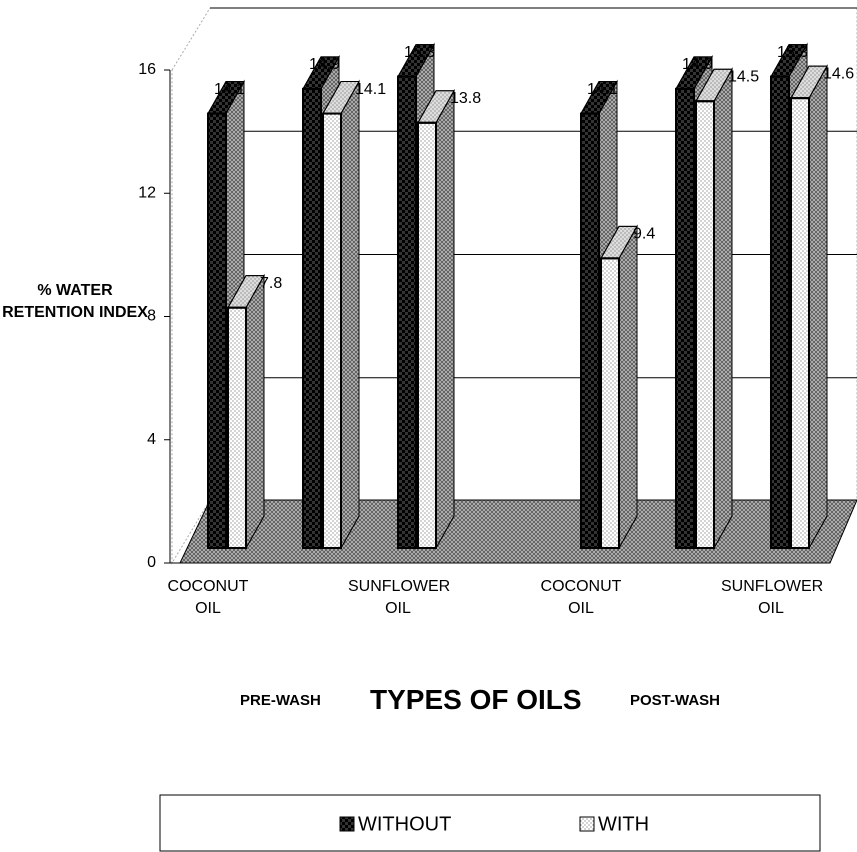 Image resolution: width=857 pixels, height=852 pixels. I want to click on x-axis-label: TYPES OF OILS, so click(476, 699).